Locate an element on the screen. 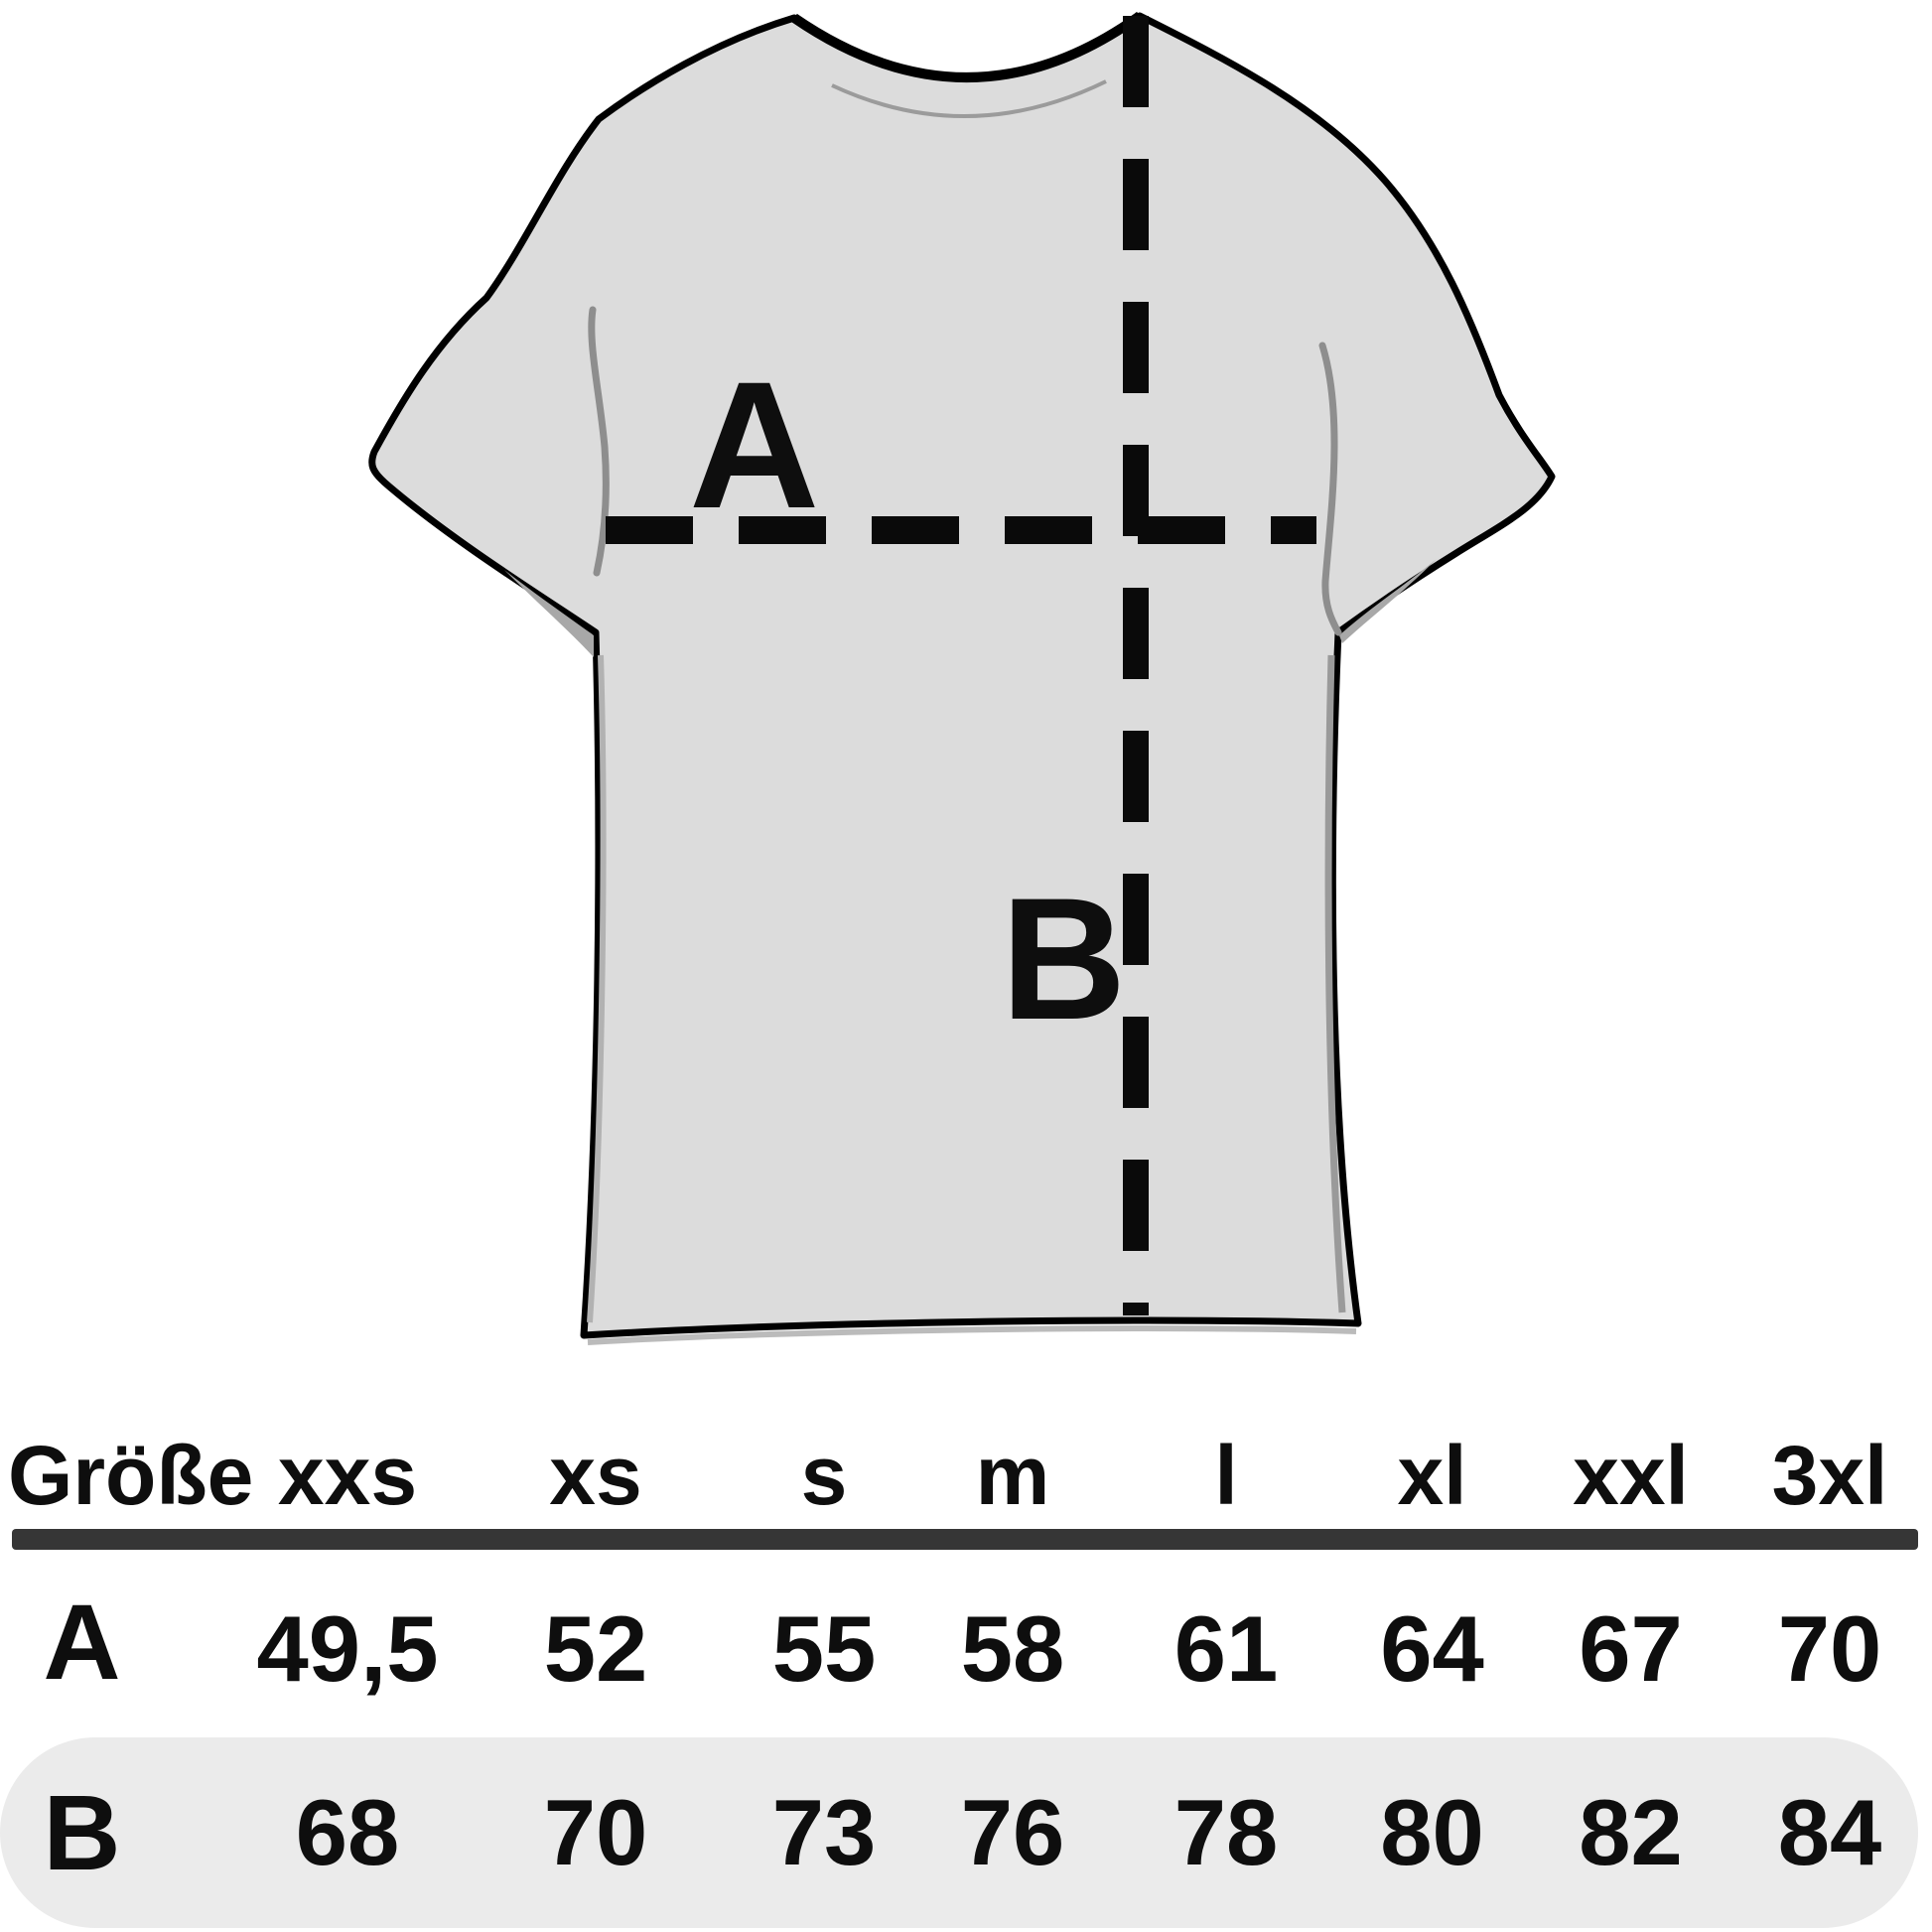  header-xxs: xxs is located at coordinates (348, 1475).